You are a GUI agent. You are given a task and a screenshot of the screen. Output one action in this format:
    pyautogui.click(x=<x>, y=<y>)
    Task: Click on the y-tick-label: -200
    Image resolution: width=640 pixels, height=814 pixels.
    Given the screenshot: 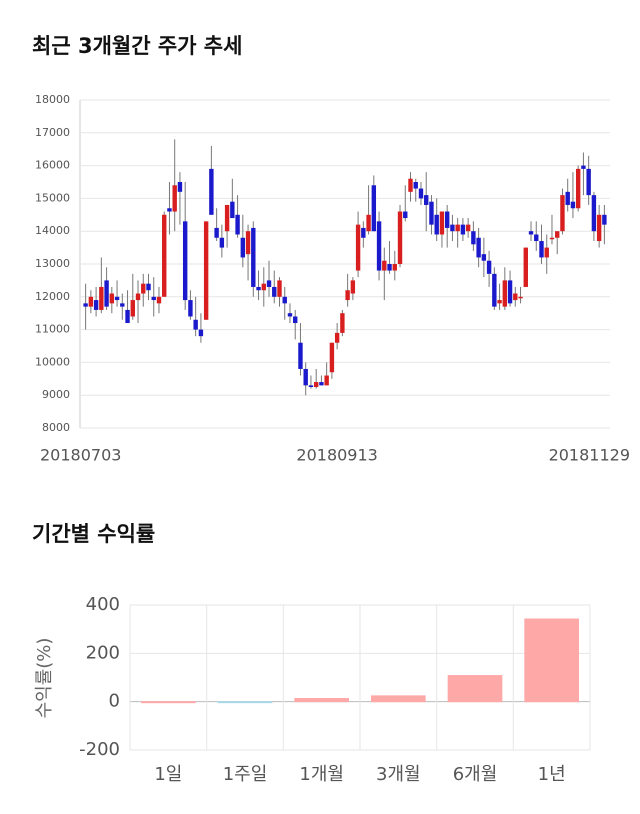 What is the action you would take?
    pyautogui.click(x=99, y=749)
    